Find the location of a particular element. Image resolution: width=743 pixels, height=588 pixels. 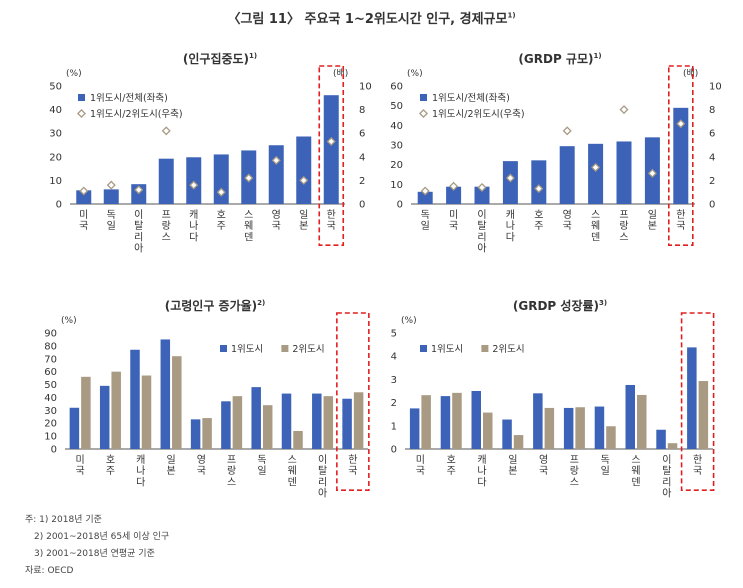

aging-ytick-label: 80 is located at coordinates (50, 346).